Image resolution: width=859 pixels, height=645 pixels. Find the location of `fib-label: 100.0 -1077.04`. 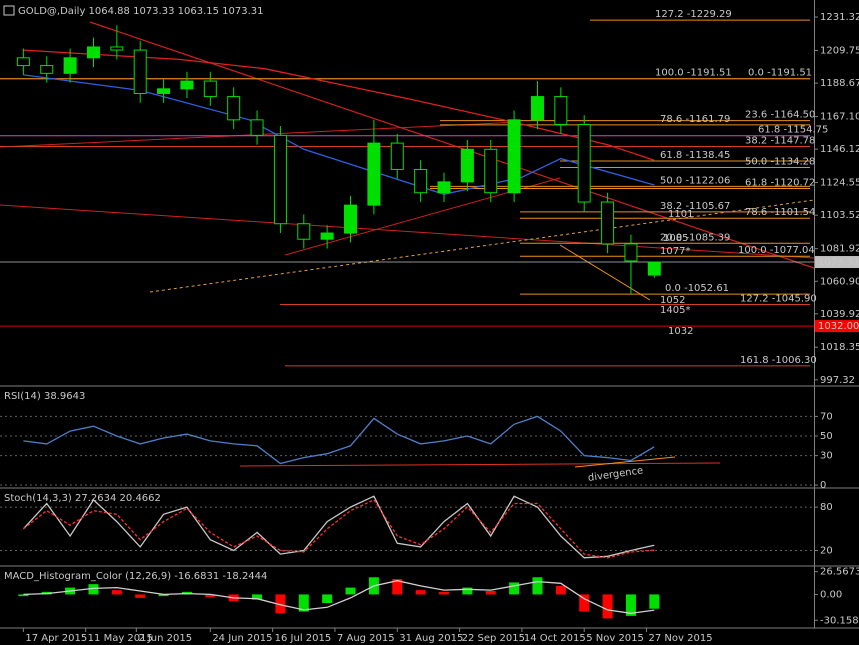

fib-label: 100.0 -1077.04 is located at coordinates (776, 250).